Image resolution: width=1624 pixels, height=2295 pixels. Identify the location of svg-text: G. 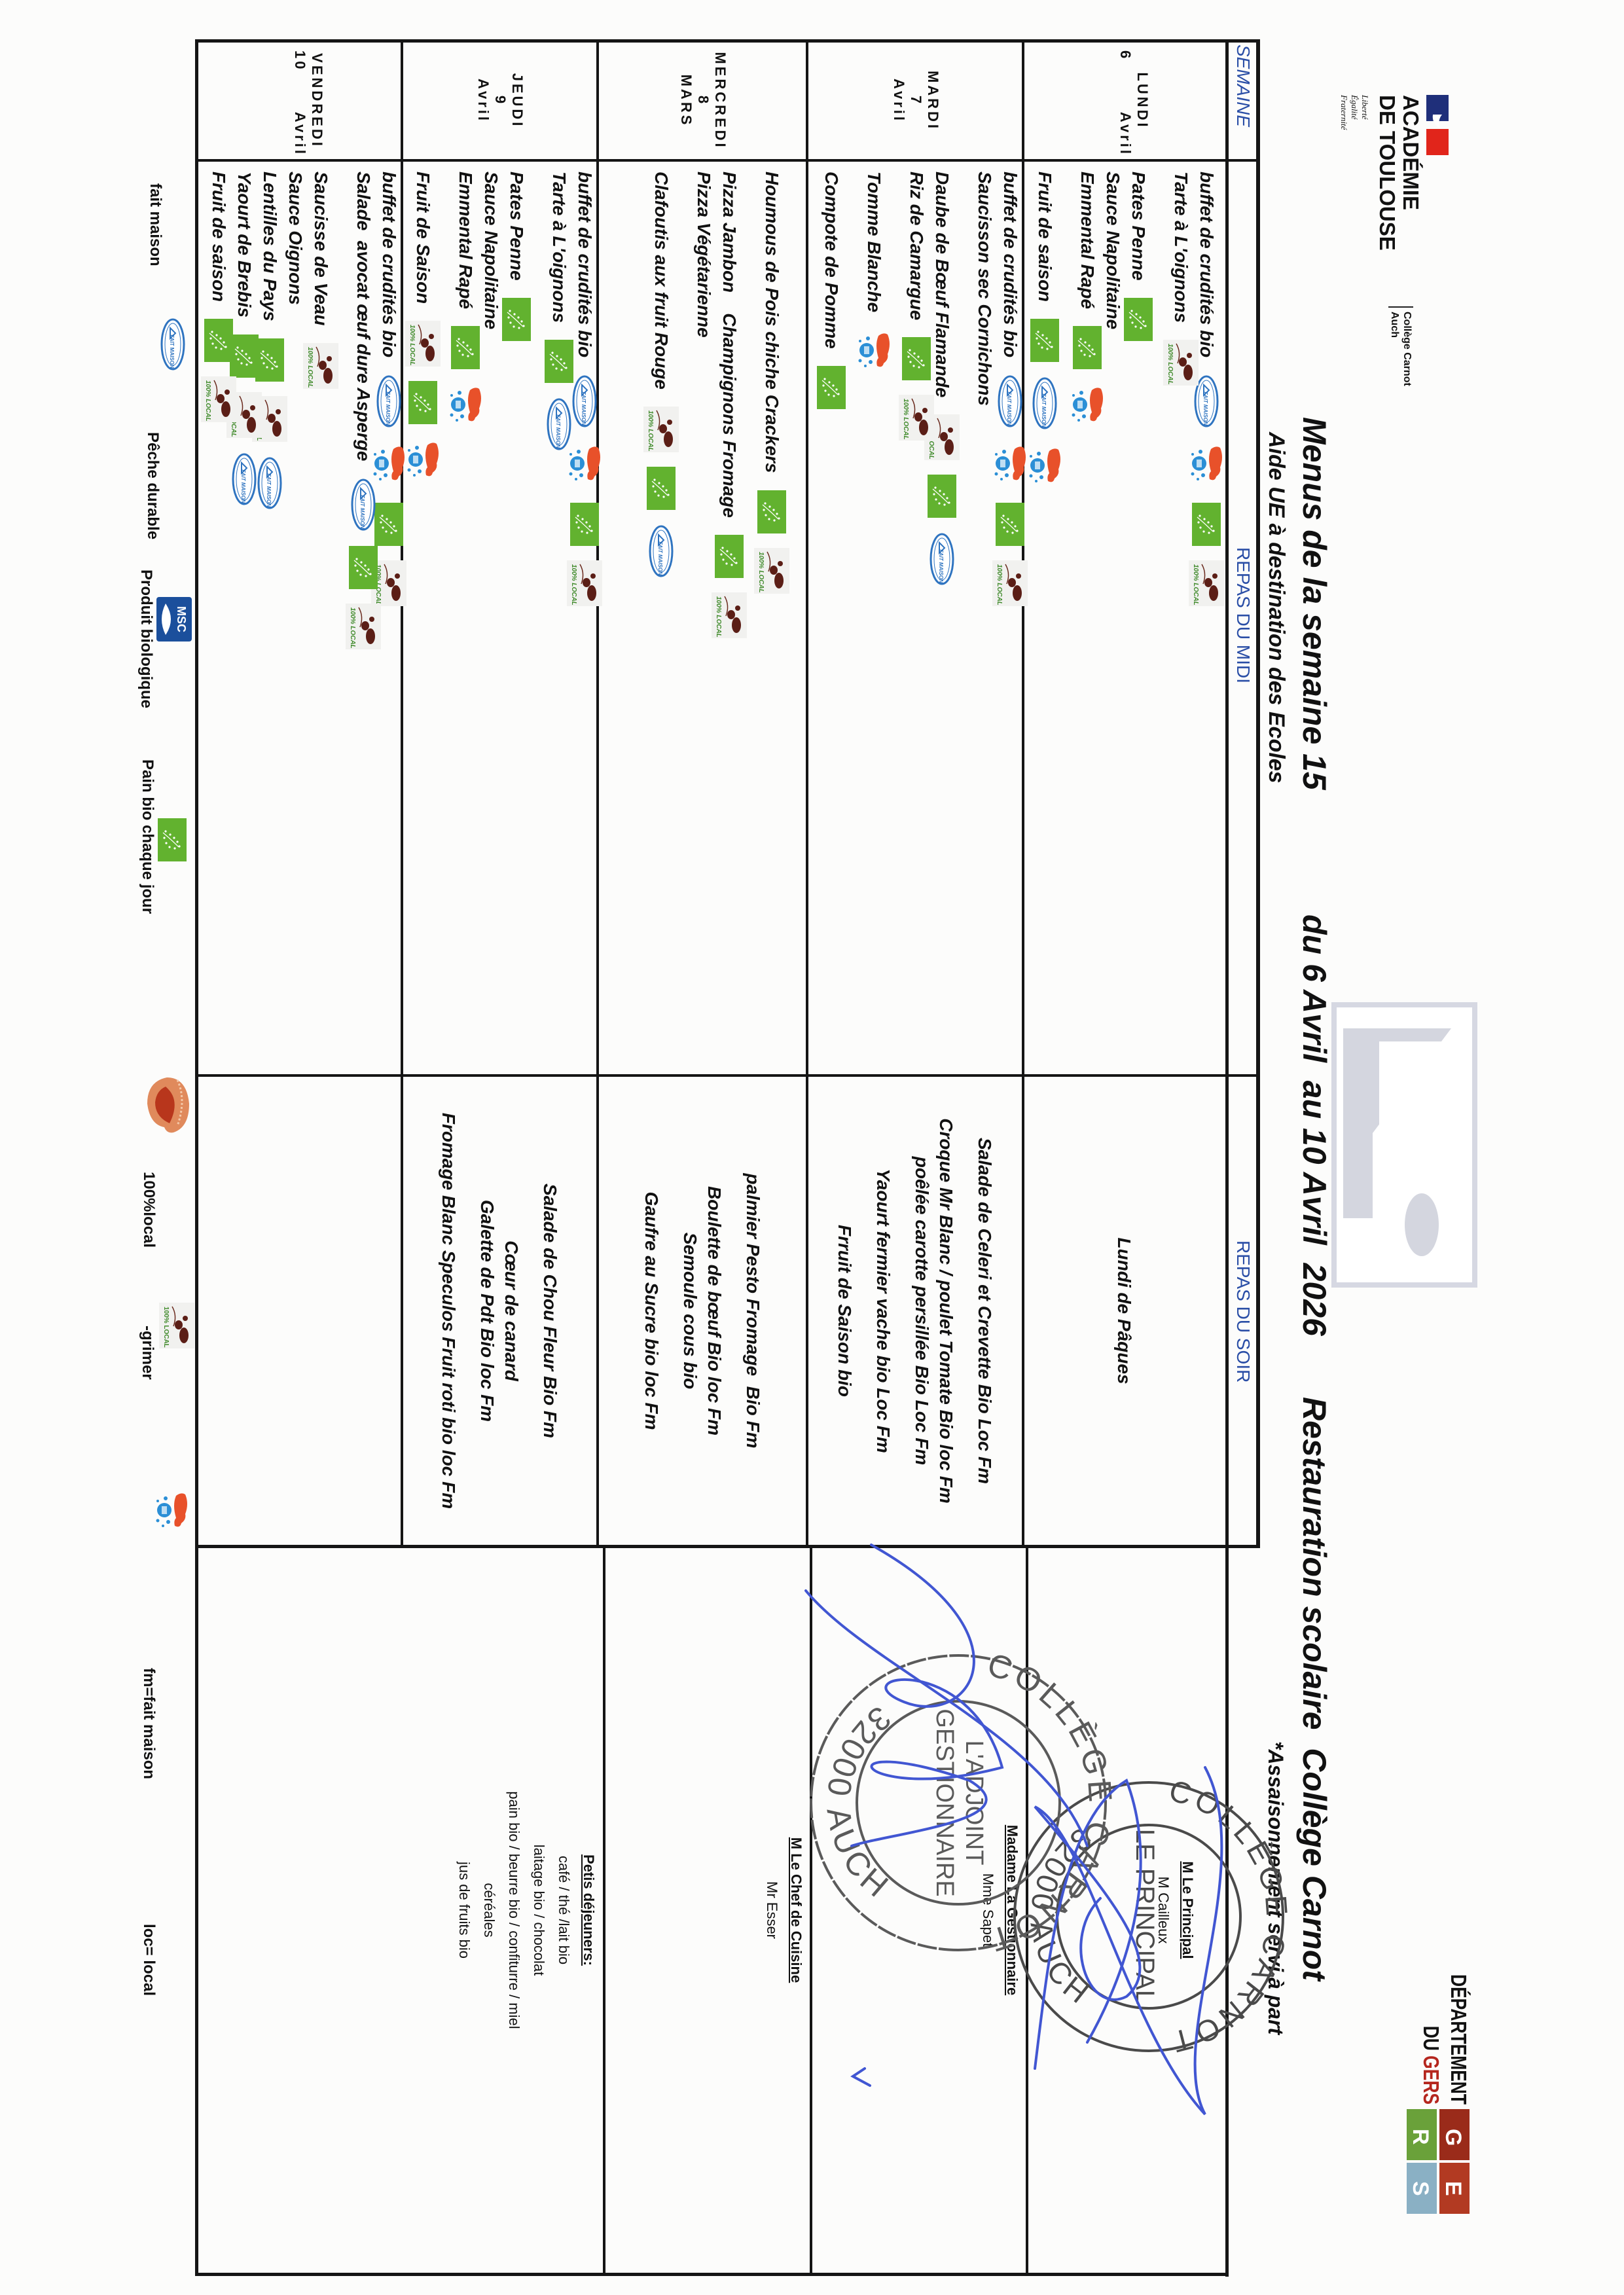
(1453, 2137).